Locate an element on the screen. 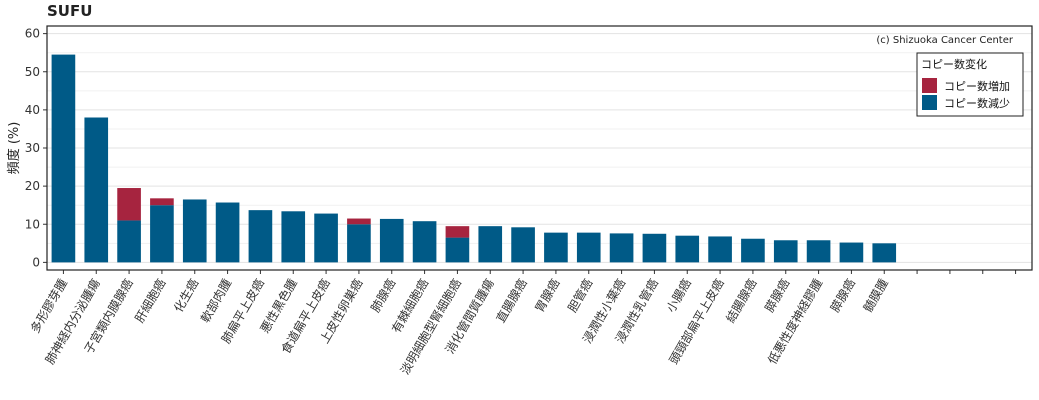 This screenshot has width=1039, height=400. legend-label-loss: コピー数減少 is located at coordinates (977, 103).